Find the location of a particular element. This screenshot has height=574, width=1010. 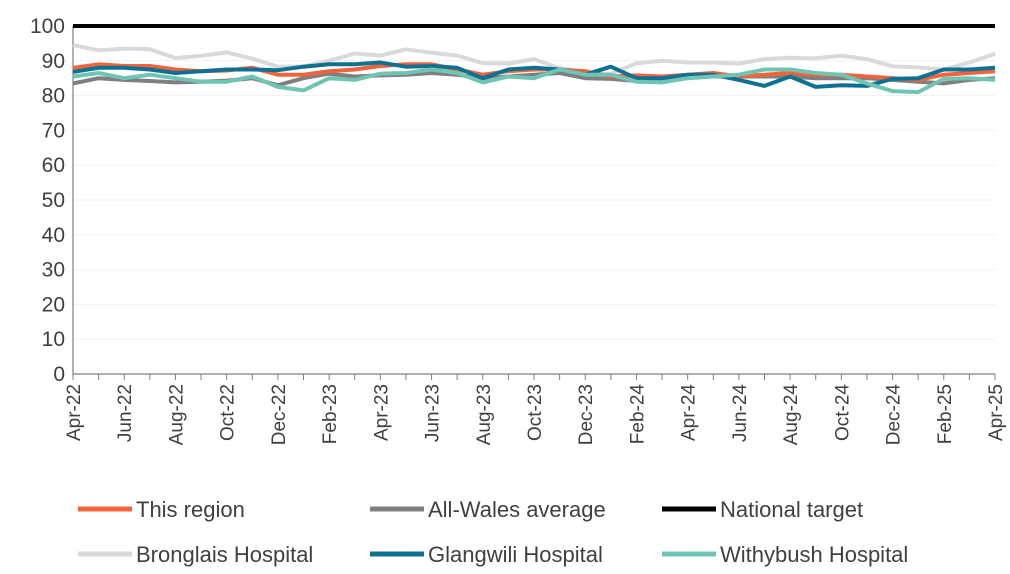

x-tick-label: Jun-23 is located at coordinates (433, 413).